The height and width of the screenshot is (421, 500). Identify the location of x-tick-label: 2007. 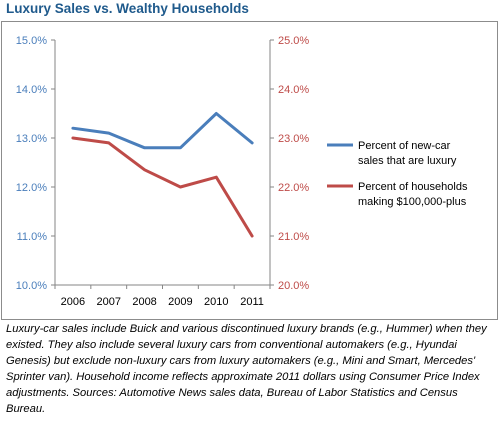
(109, 302).